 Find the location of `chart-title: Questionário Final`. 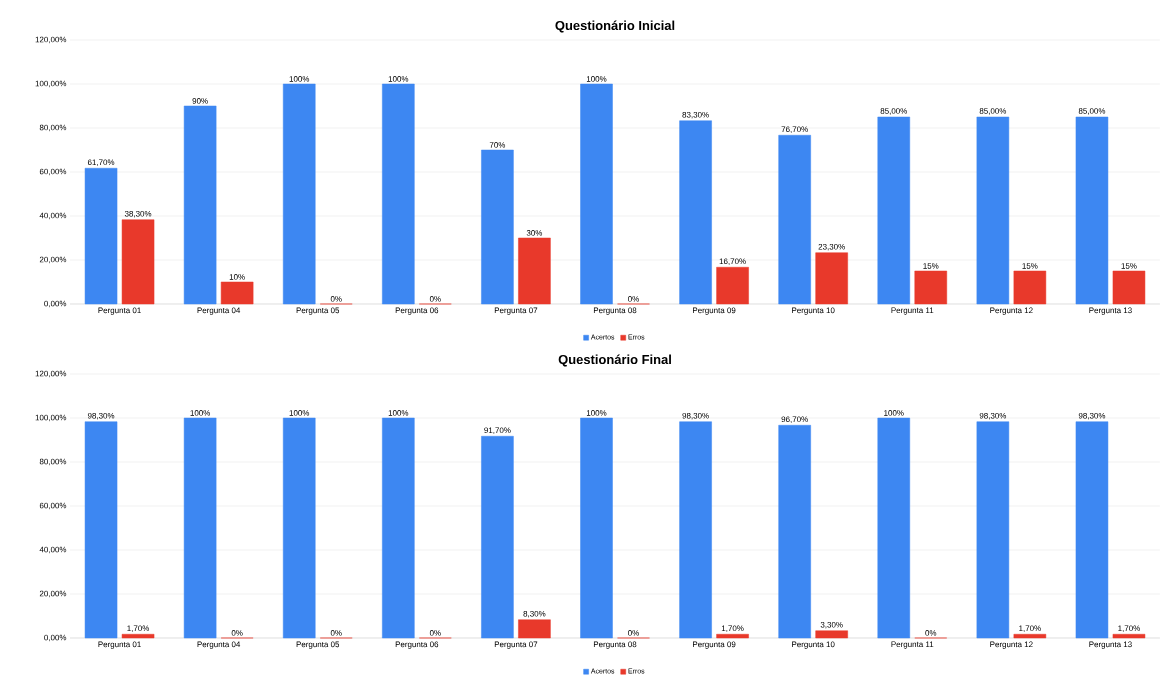

chart-title: Questionário Final is located at coordinates (614, 360).